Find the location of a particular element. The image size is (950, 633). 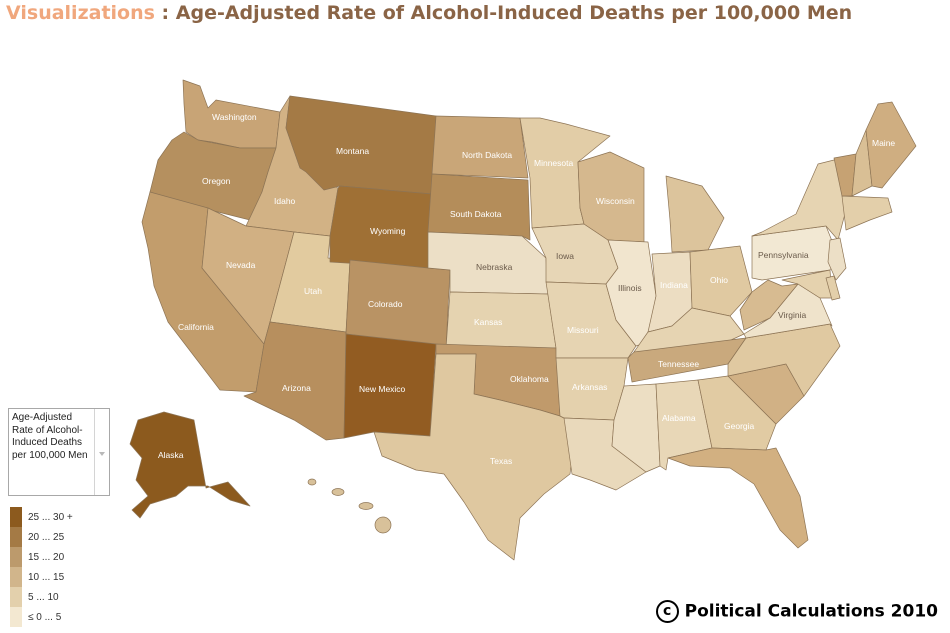

label-ohio: Ohio is located at coordinates (719, 280).